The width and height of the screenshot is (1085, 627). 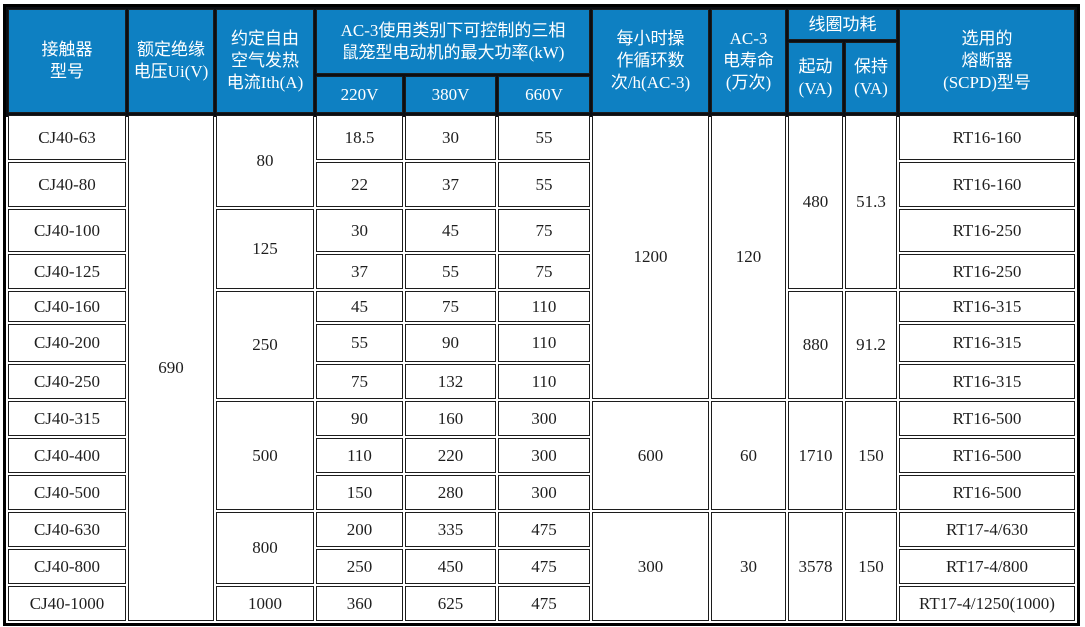 What do you see at coordinates (450, 184) in the screenshot?
I see `cell-power-380: 37` at bounding box center [450, 184].